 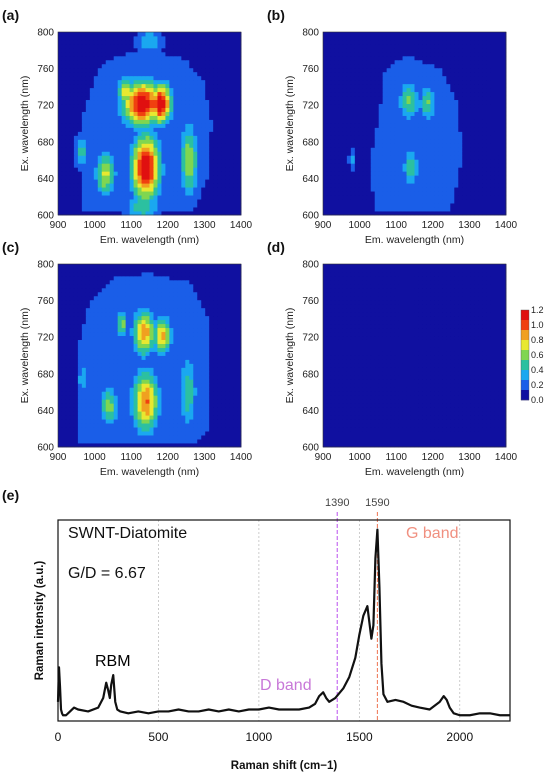 What do you see at coordinates (433, 225) in the screenshot?
I see `x-tick-label: 1200` at bounding box center [433, 225].